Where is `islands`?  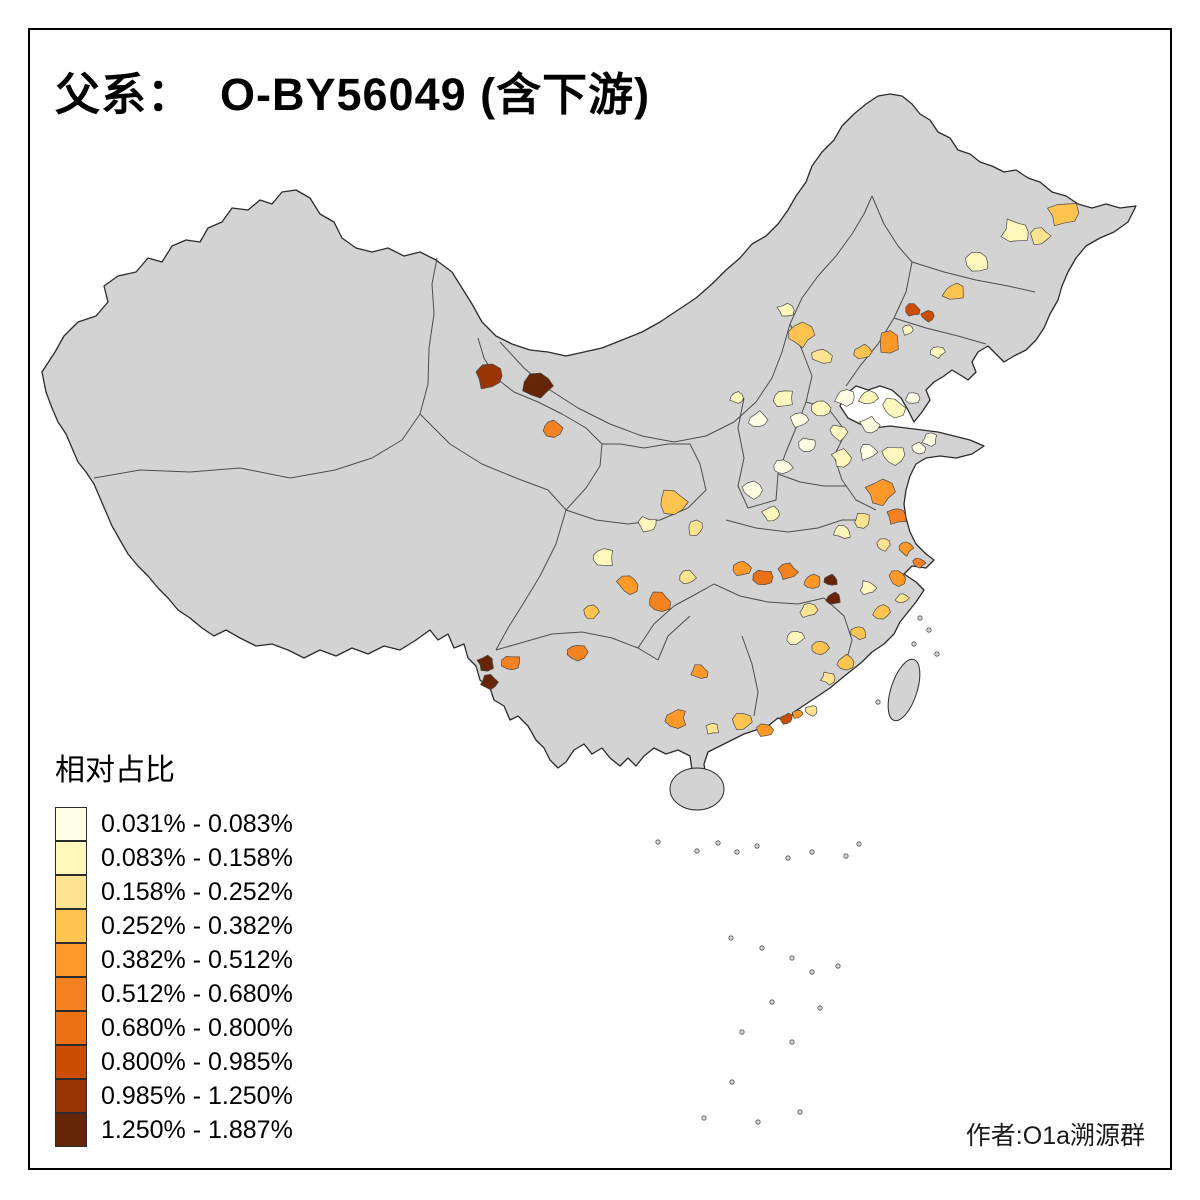 islands is located at coordinates (797, 870).